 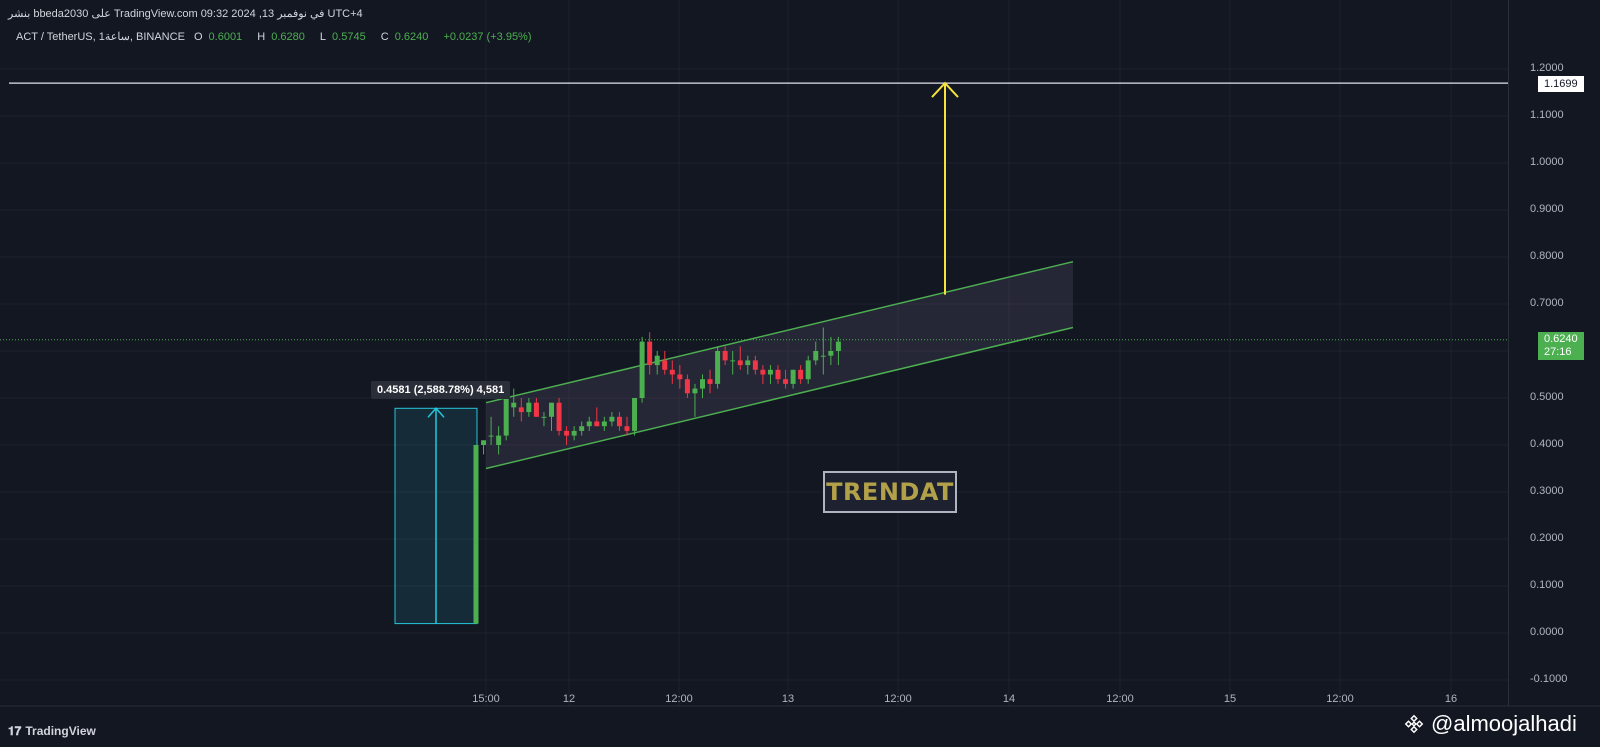 I want to click on low-label: L, so click(x=323, y=37).